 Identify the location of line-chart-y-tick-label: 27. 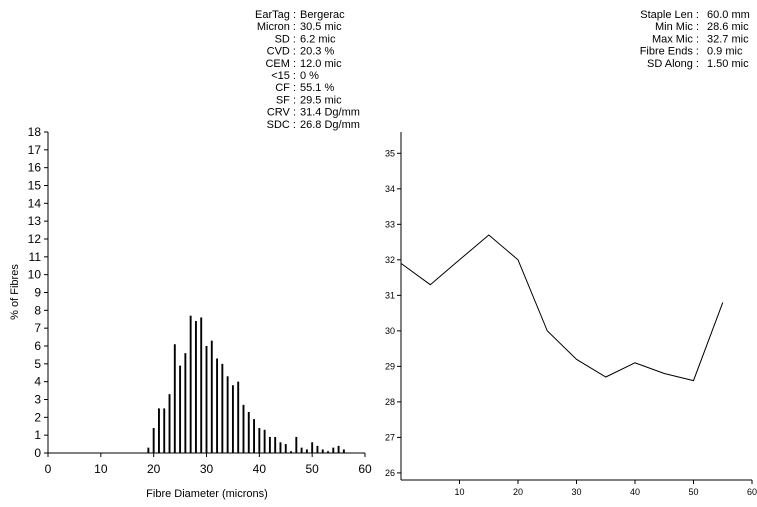
(390, 437).